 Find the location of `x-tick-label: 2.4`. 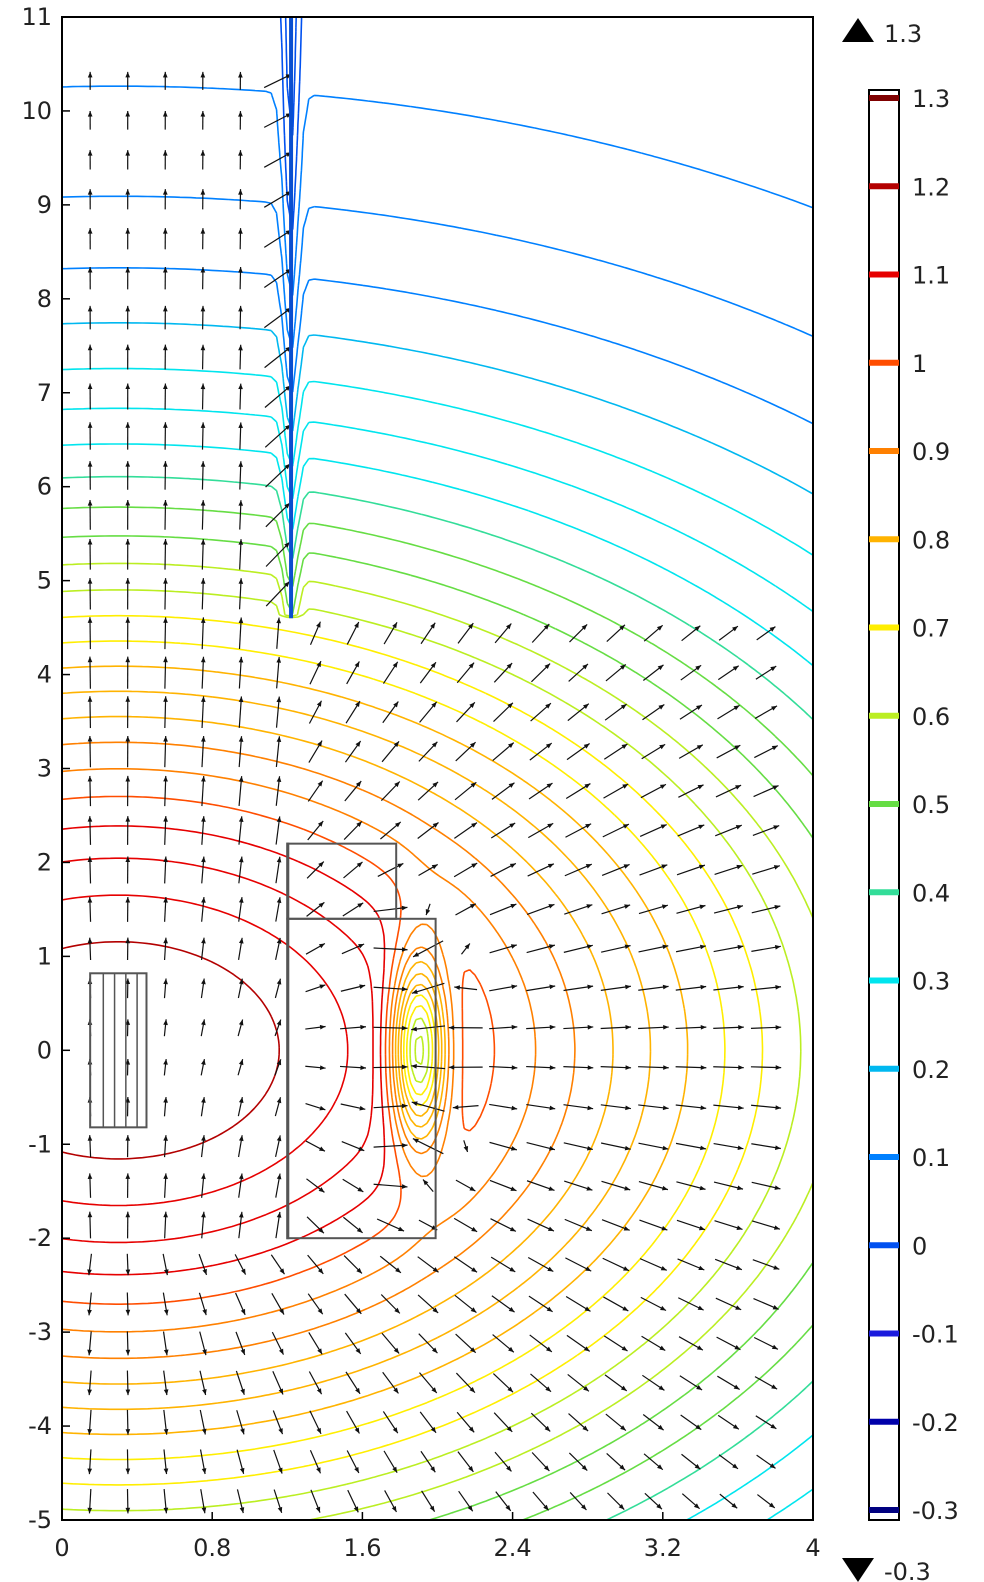

x-tick-label: 2.4 is located at coordinates (513, 1548).